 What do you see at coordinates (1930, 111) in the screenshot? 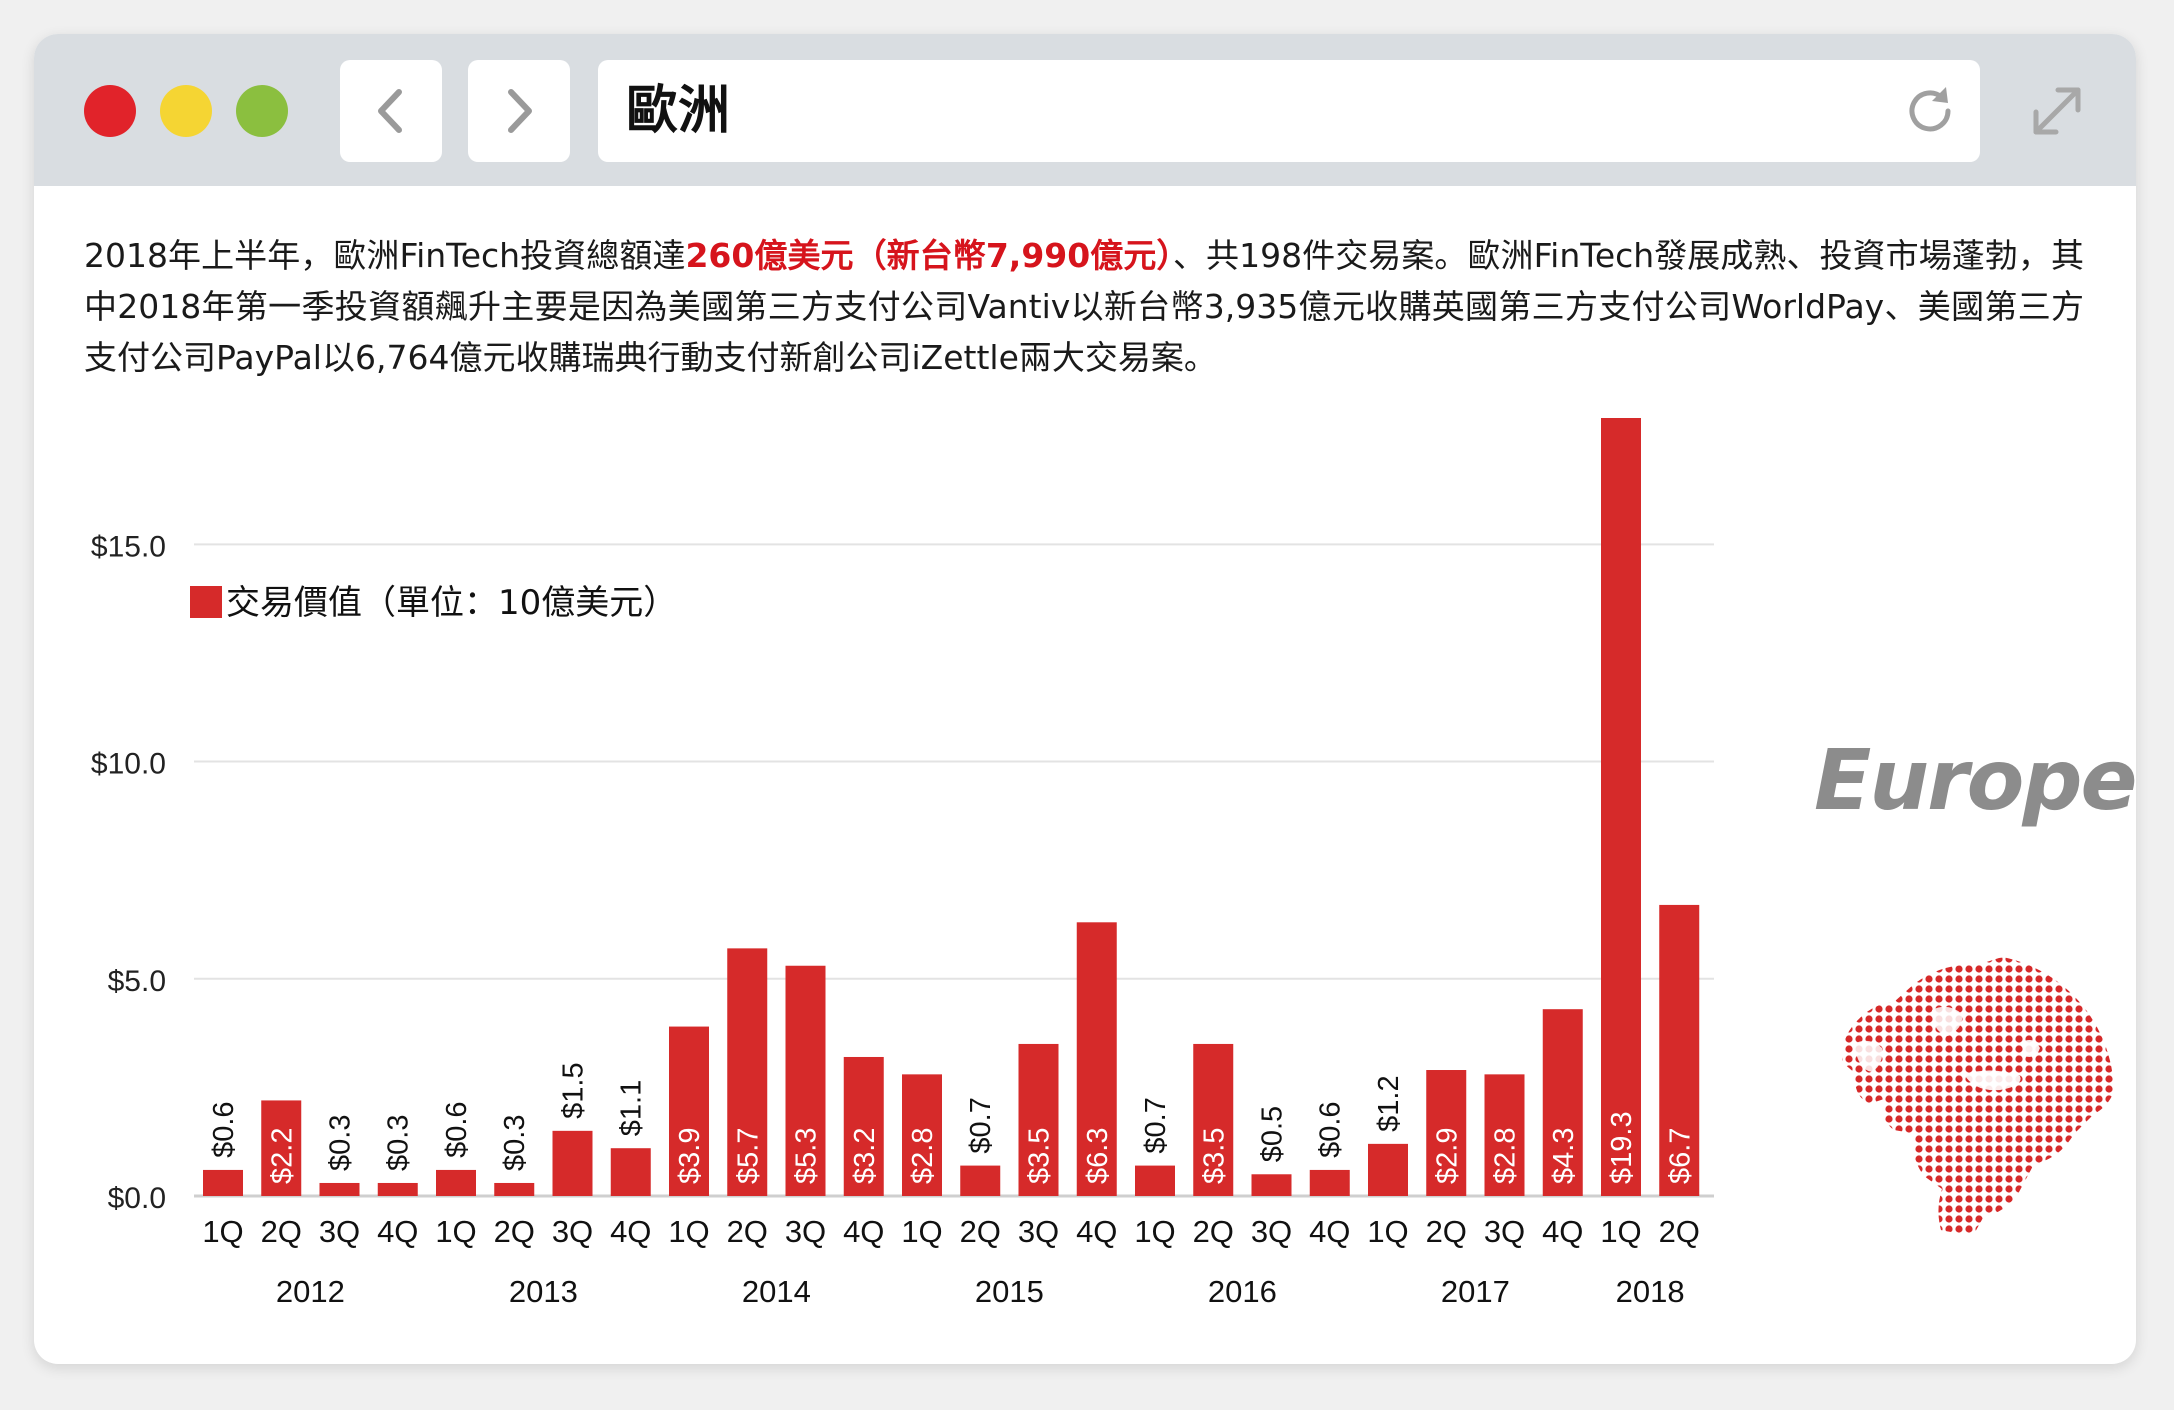
I see `reload-icon` at bounding box center [1930, 111].